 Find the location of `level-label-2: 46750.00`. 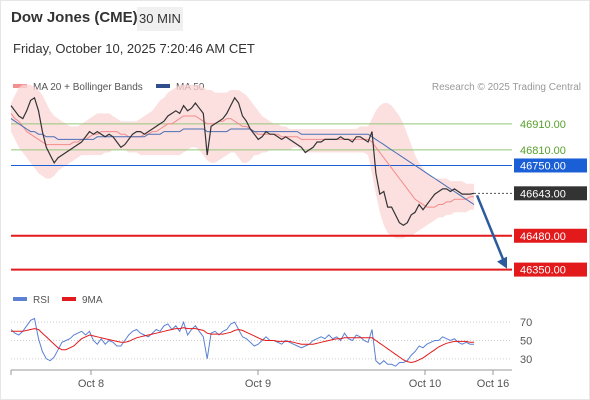

level-label-2: 46750.00 is located at coordinates (543, 166).